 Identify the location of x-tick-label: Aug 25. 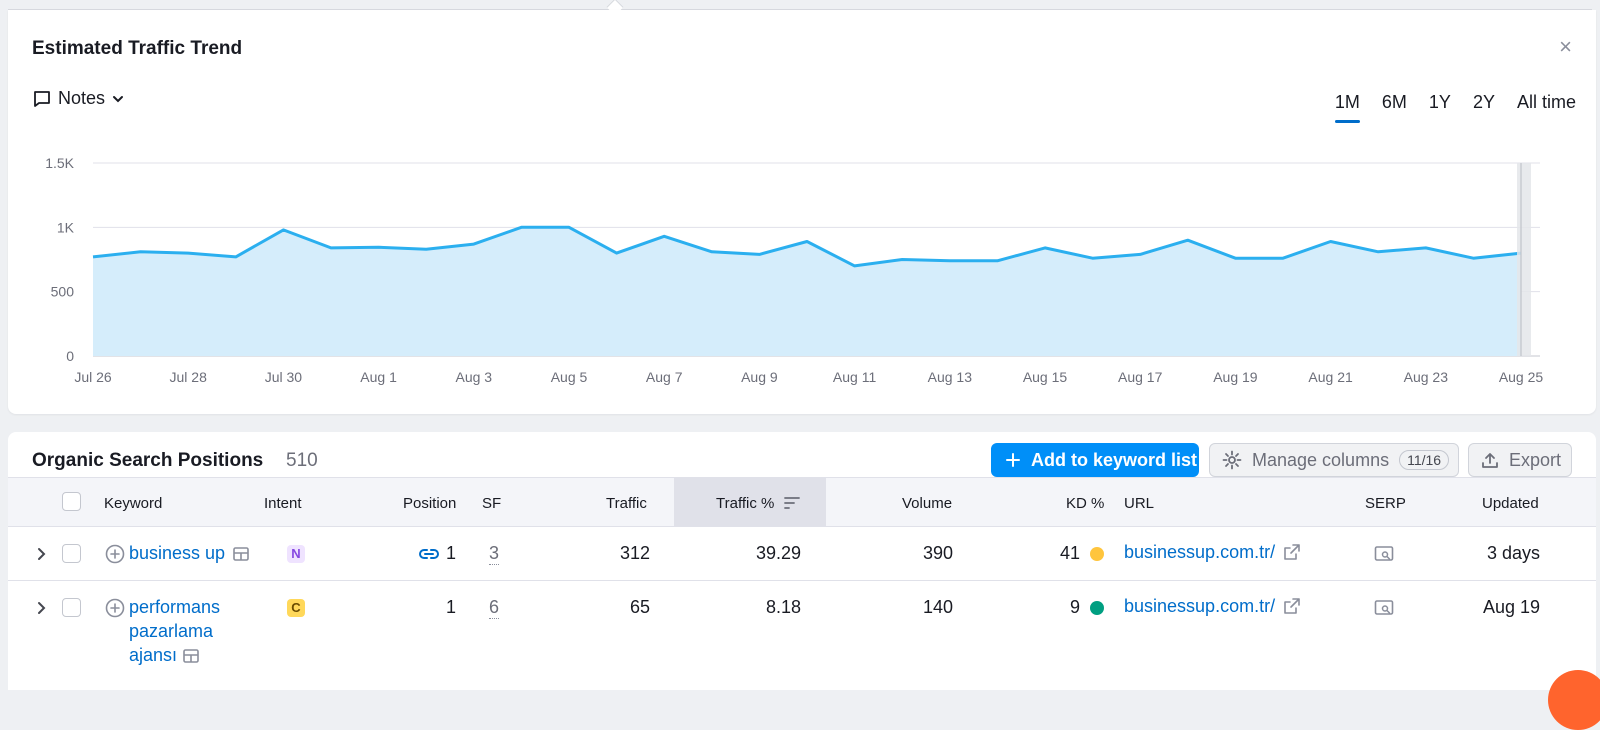
(1521, 377).